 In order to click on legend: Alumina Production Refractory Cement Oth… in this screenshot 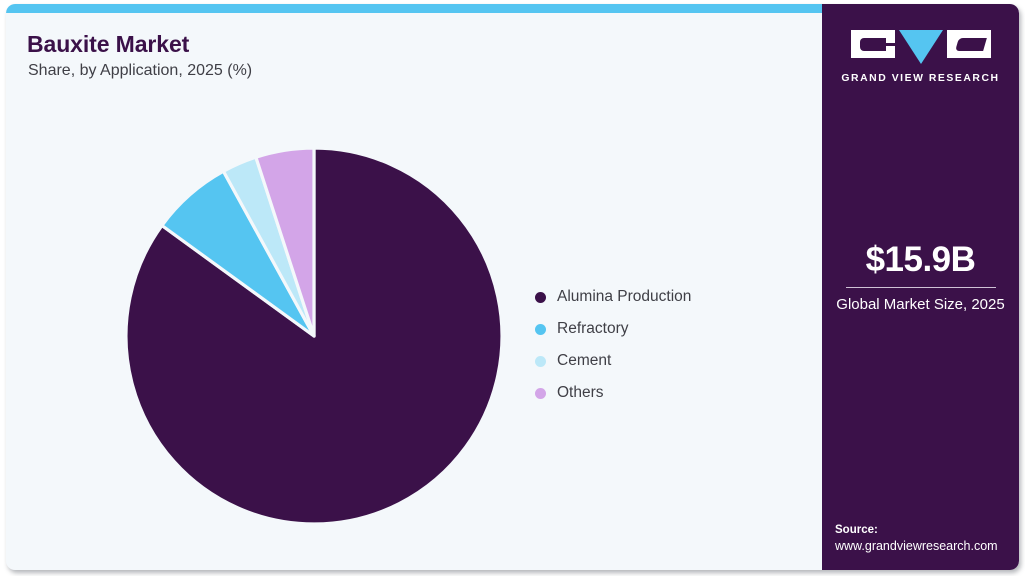, I will do `click(613, 345)`.